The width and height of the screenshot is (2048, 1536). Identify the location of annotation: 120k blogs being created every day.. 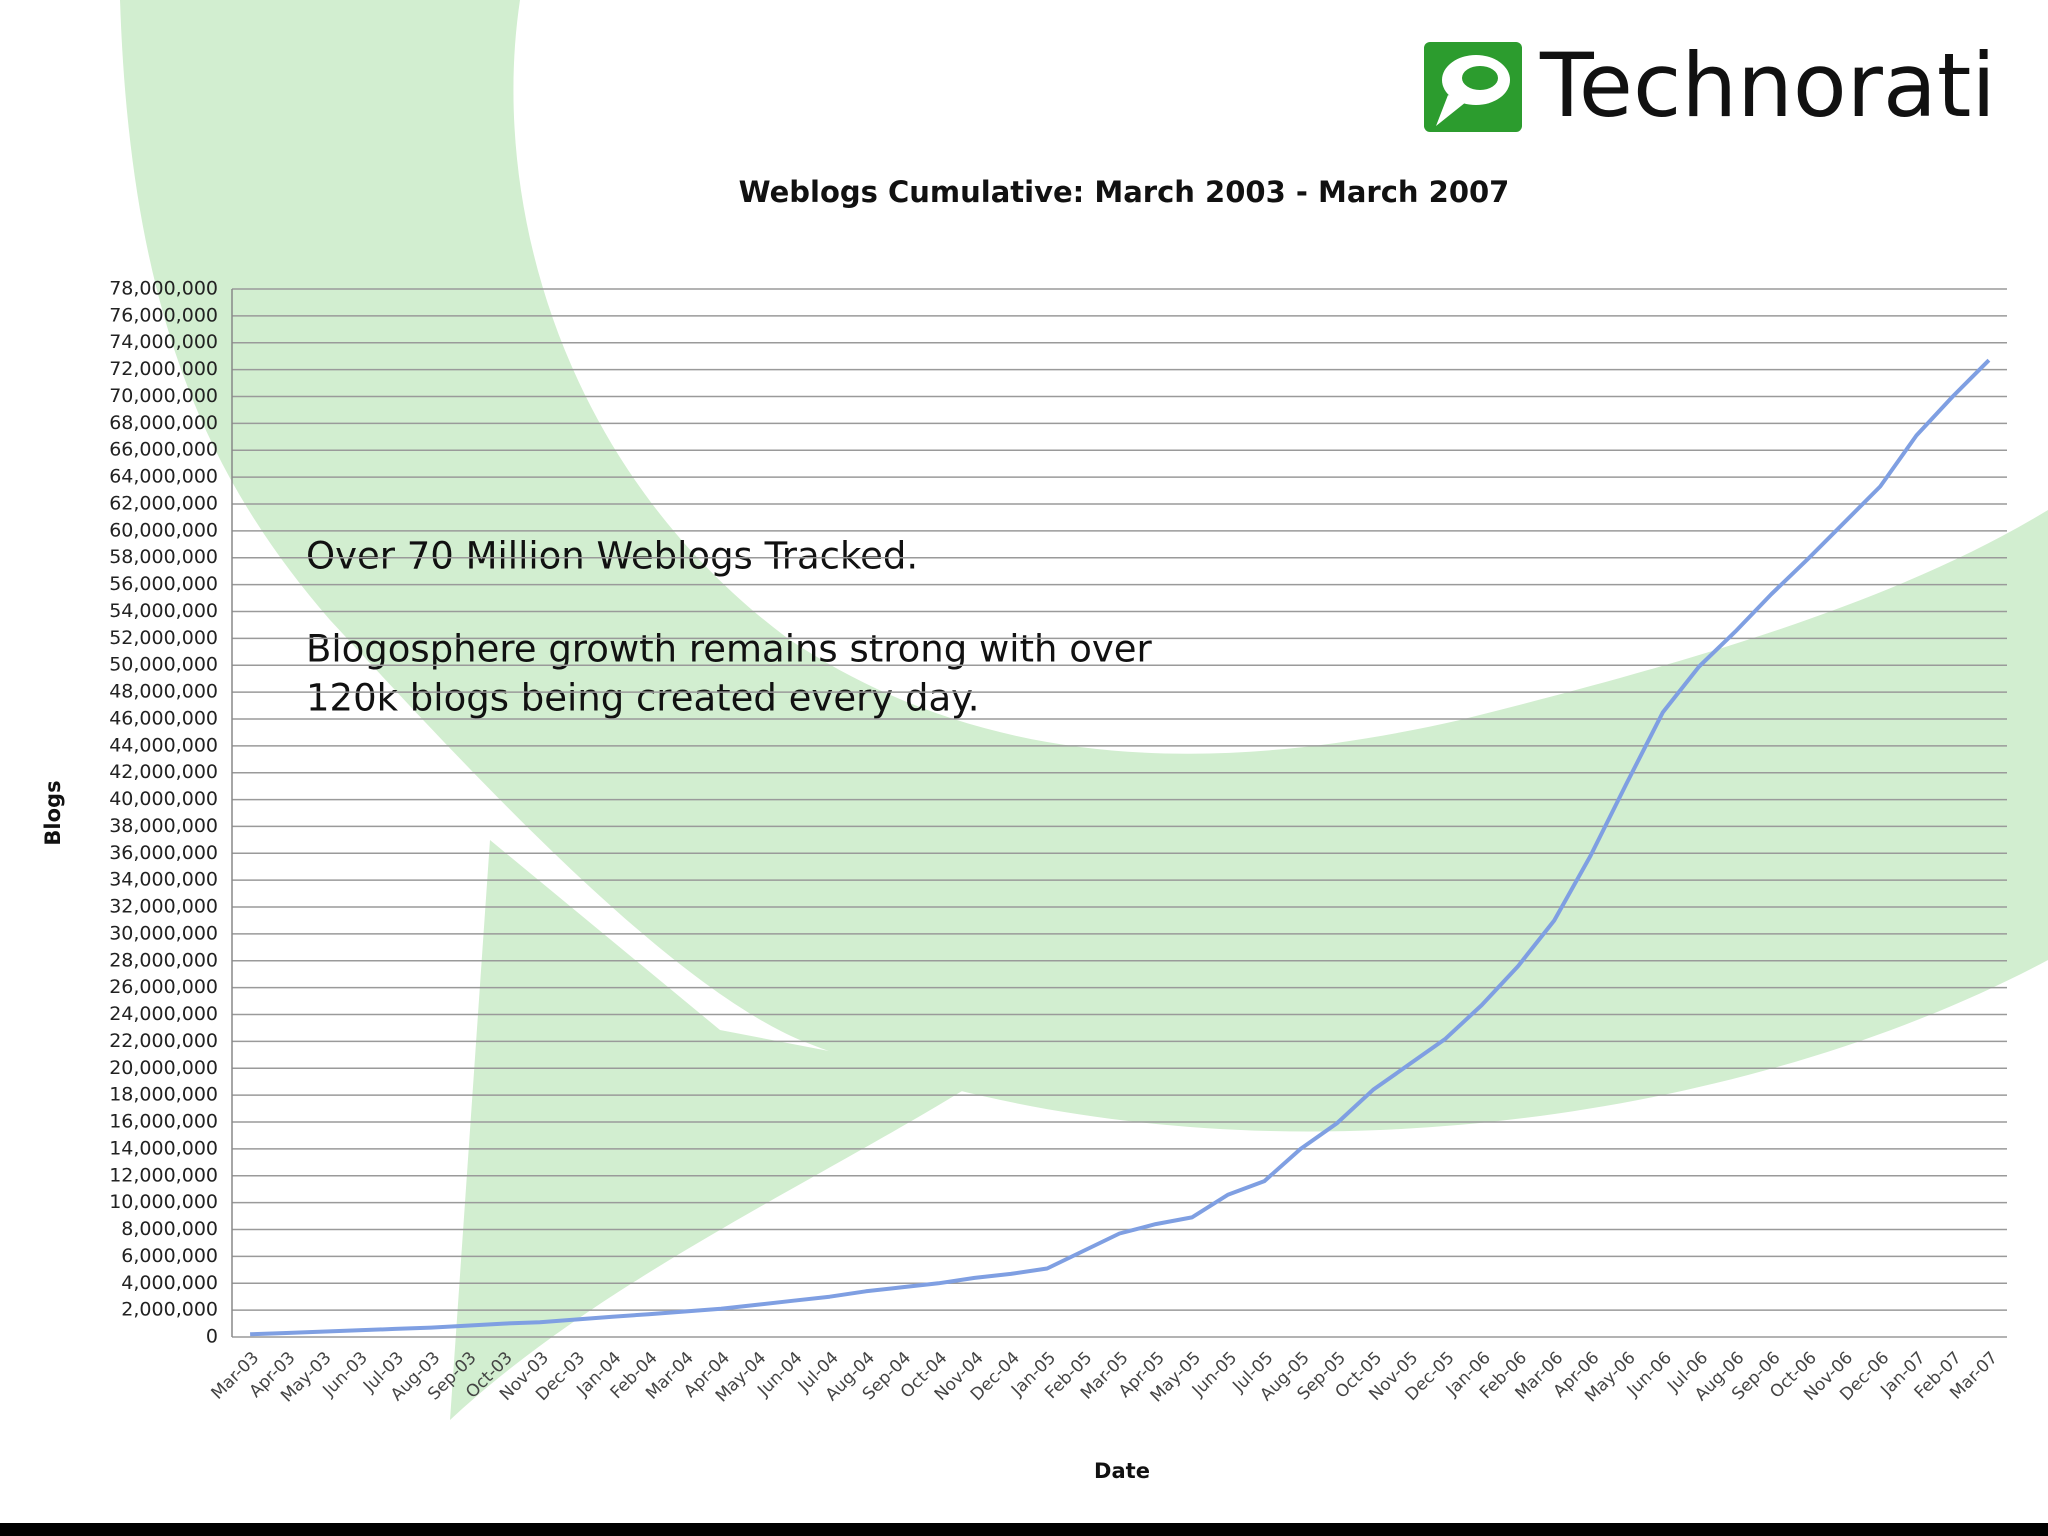
(643, 698).